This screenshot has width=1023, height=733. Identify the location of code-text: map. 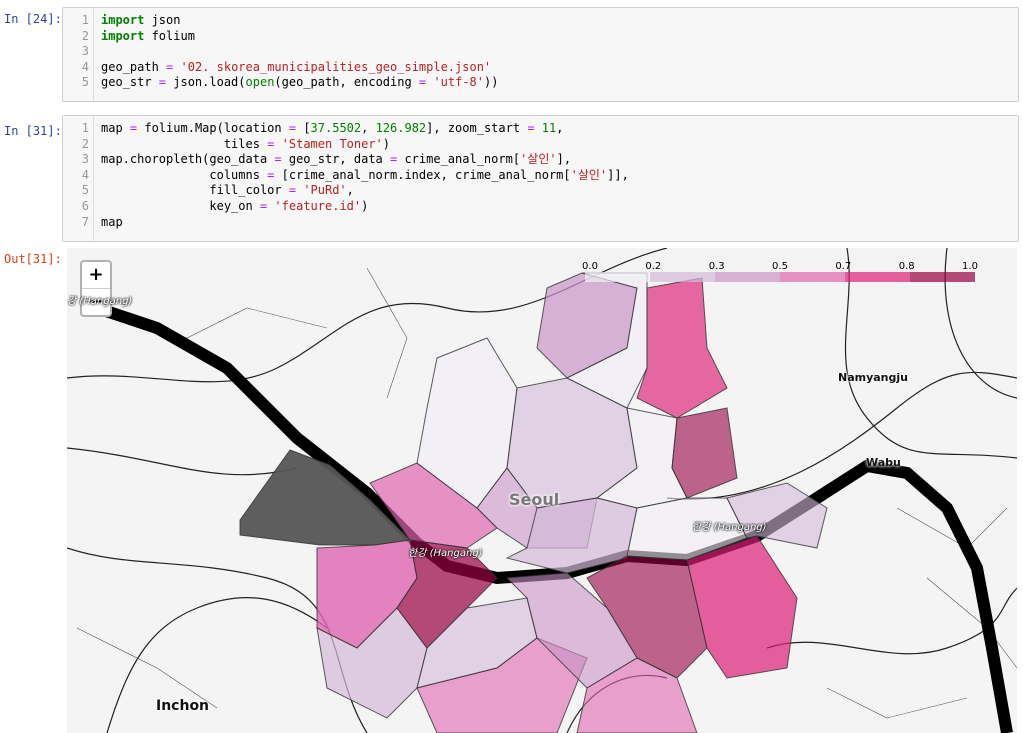
(112, 223).